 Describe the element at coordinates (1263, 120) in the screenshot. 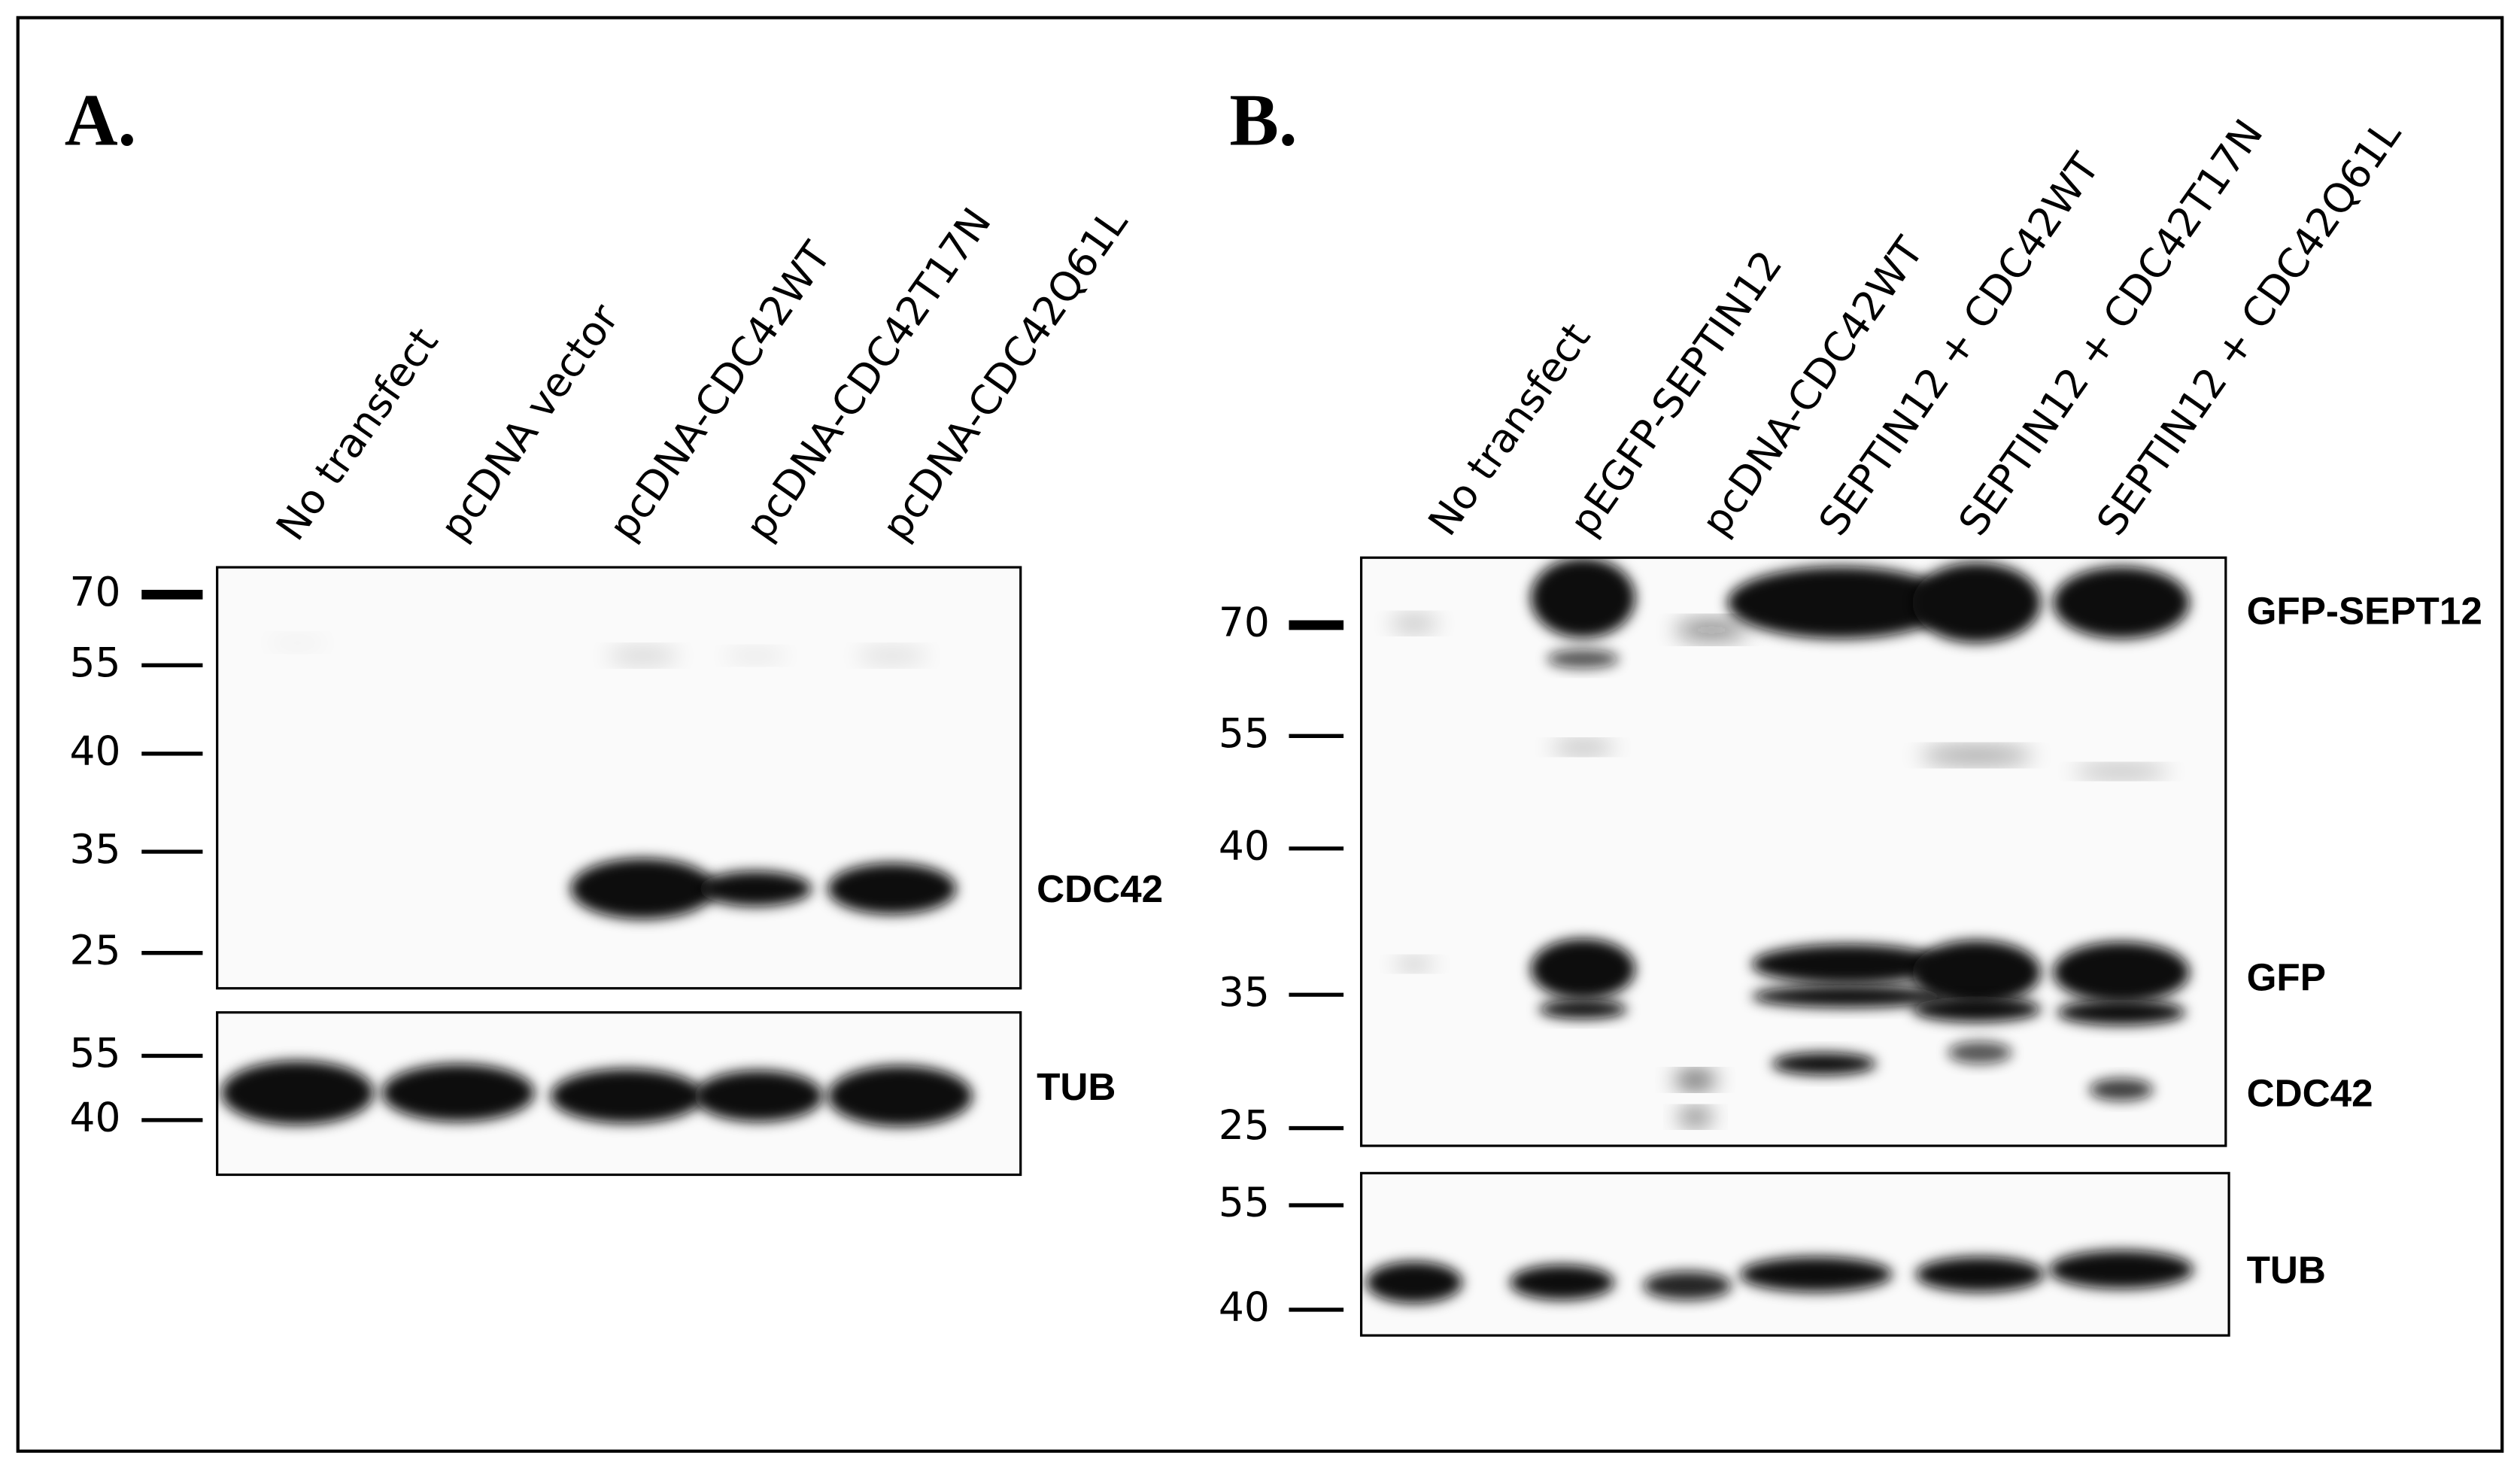

I see `panel-label: B.` at that location.